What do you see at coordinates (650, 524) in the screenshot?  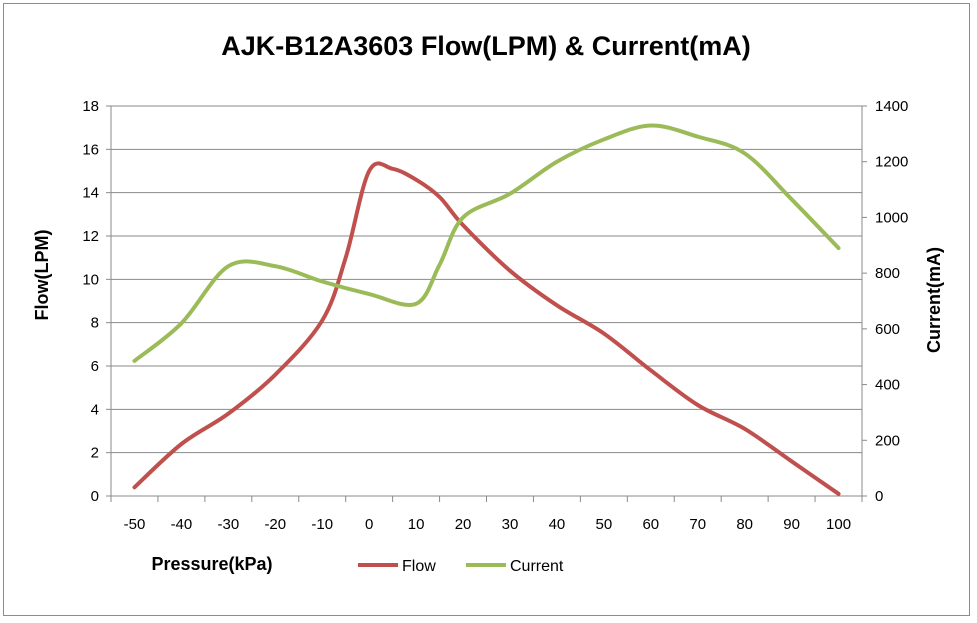 I see `x-tick-label: 60` at bounding box center [650, 524].